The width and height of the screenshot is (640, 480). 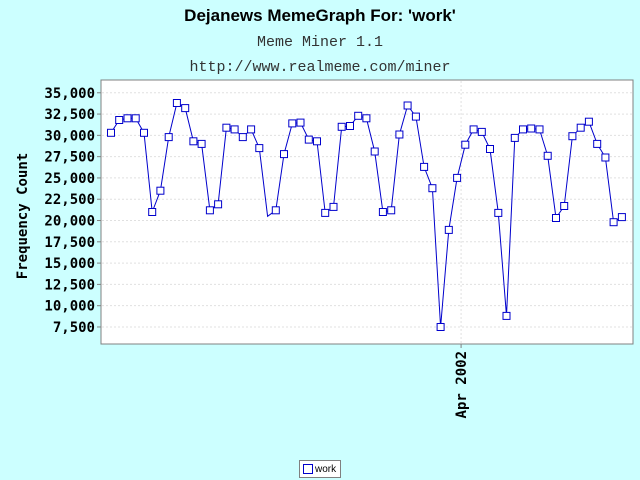 I want to click on y-tick-label: 25,000, so click(x=69, y=179).